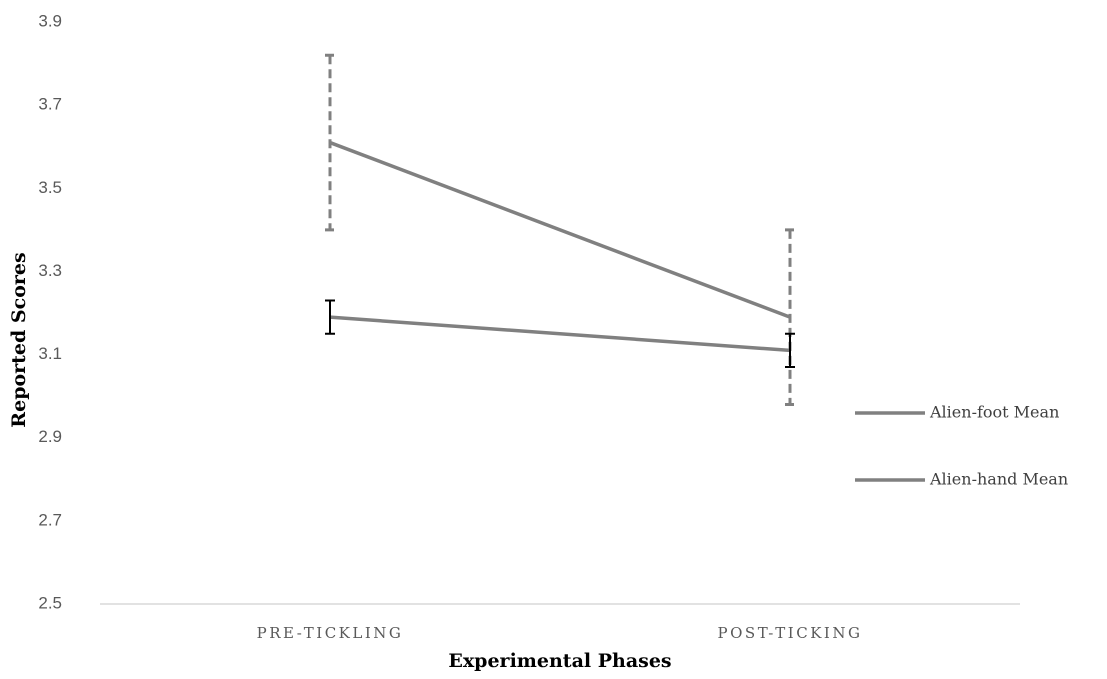 Image resolution: width=1107 pixels, height=679 pixels. Describe the element at coordinates (50, 104) in the screenshot. I see `y-tick-label: 3.7` at that location.